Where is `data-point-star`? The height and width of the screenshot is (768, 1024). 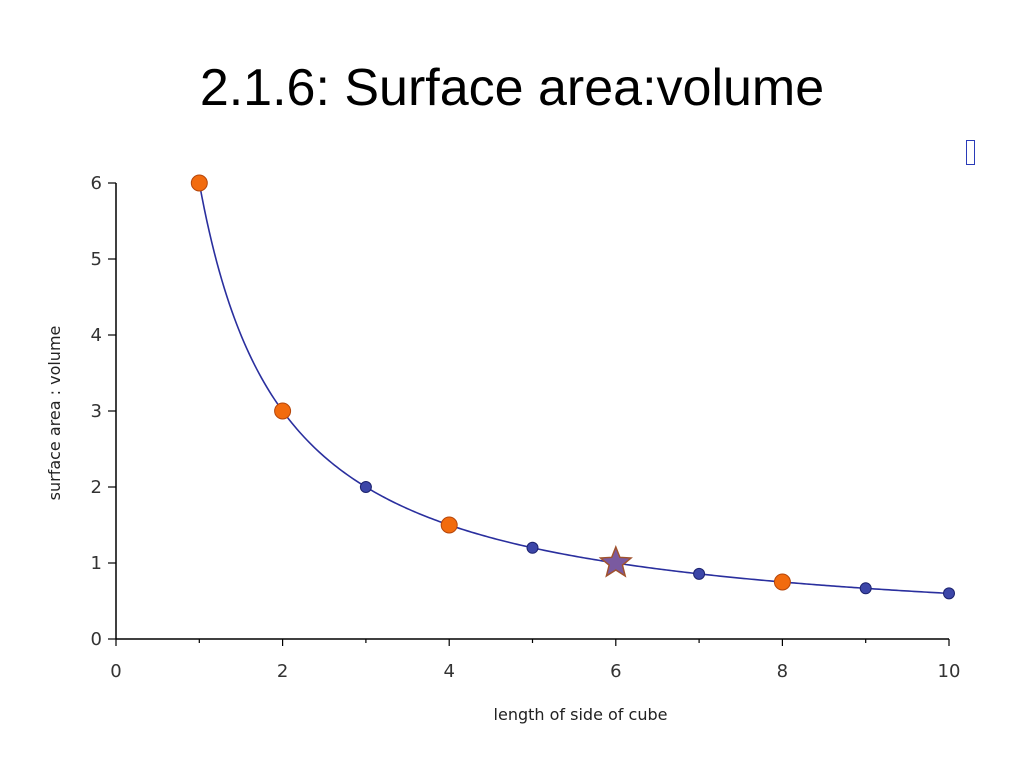 data-point-star is located at coordinates (615, 561).